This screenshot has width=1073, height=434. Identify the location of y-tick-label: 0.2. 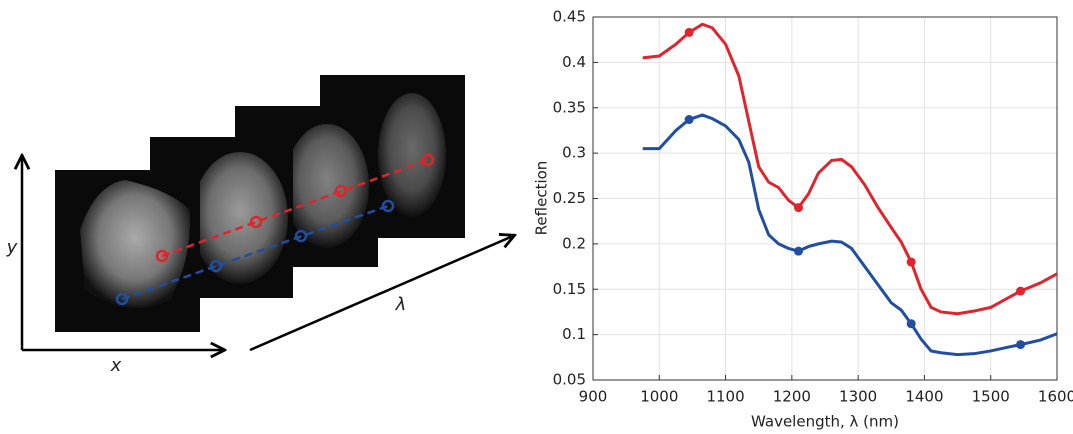
(574, 243).